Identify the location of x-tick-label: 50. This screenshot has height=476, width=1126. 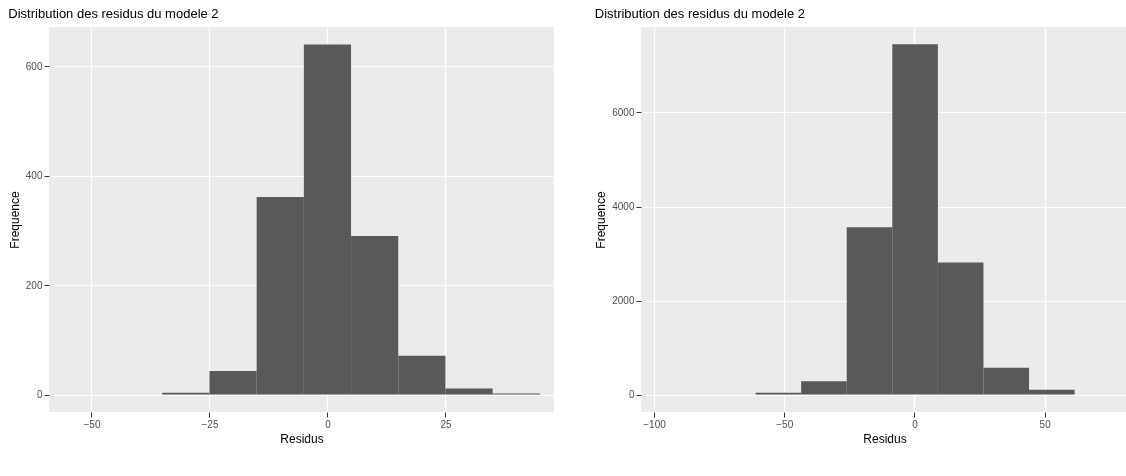
(1045, 424).